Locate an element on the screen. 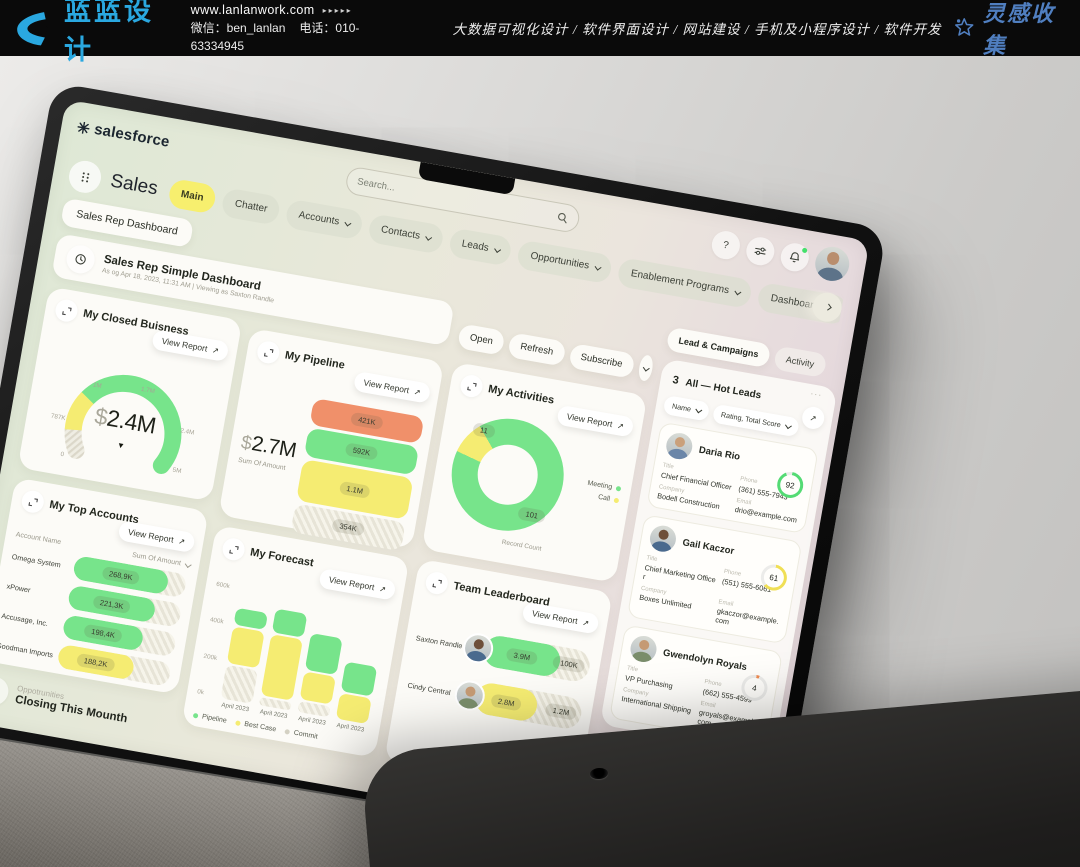 Image resolution: width=1080 pixels, height=867 pixels. value-chip: 198,4K is located at coordinates (103, 633).